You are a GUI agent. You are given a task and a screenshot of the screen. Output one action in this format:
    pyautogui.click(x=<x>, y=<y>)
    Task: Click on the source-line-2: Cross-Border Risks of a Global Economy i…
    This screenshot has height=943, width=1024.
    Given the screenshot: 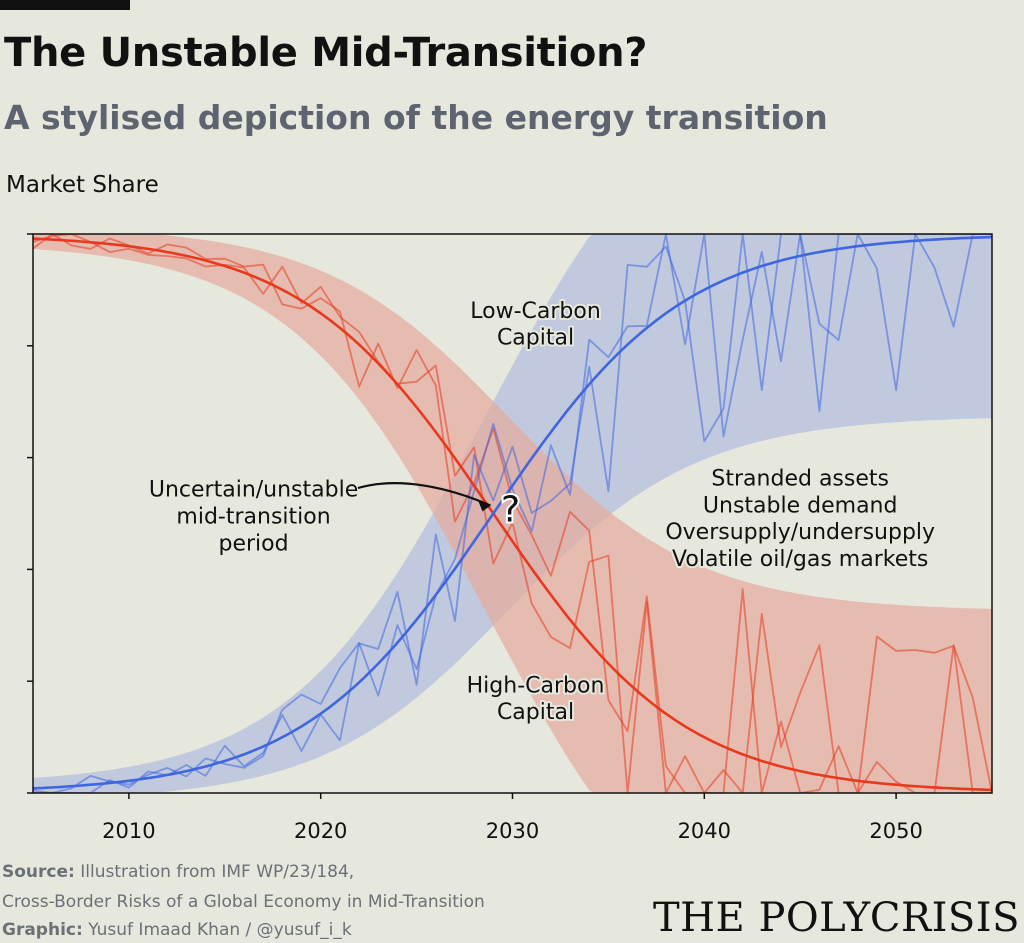 What is the action you would take?
    pyautogui.click(x=243, y=902)
    